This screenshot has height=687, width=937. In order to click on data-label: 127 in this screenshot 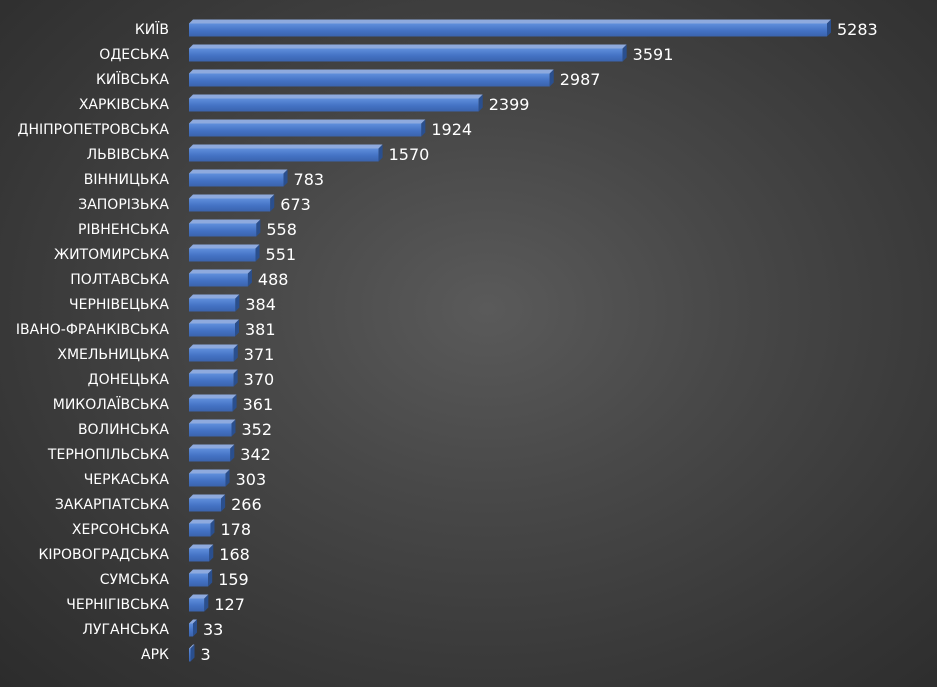, I will do `click(229, 604)`.